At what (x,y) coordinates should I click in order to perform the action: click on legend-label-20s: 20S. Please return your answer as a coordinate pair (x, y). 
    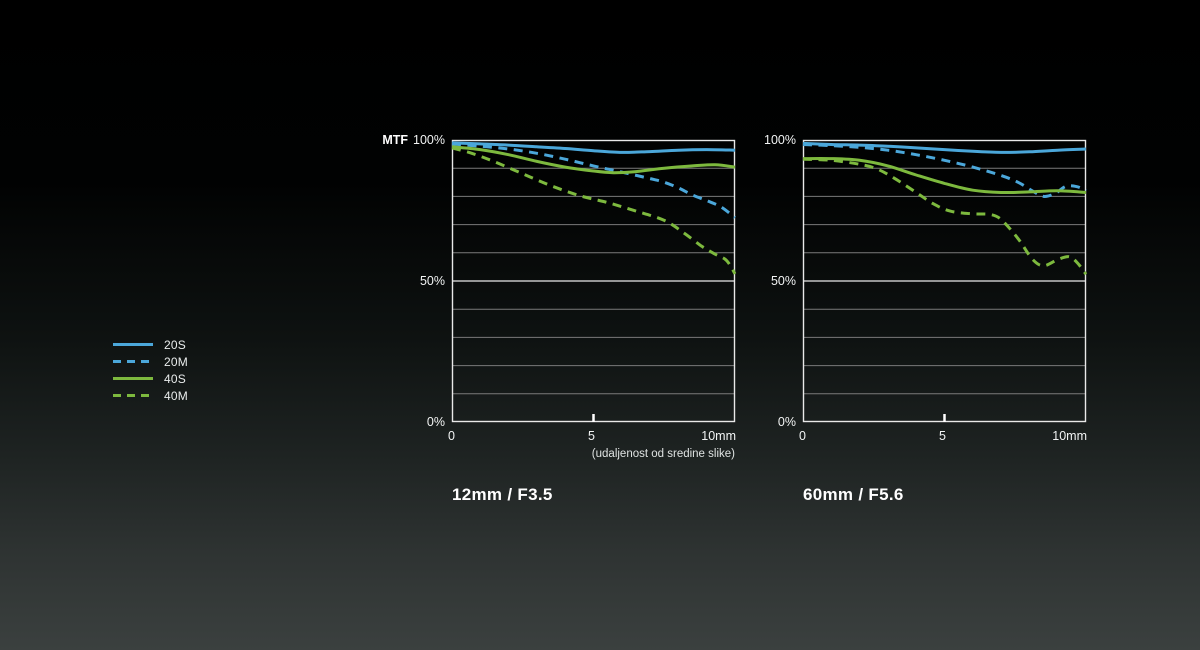
    Looking at the image, I should click on (175, 344).